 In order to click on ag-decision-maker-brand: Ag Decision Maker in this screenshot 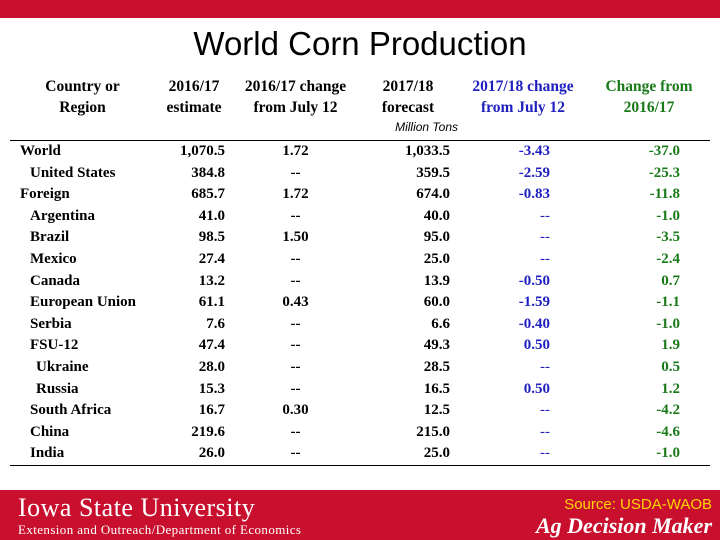, I will do `click(624, 525)`.